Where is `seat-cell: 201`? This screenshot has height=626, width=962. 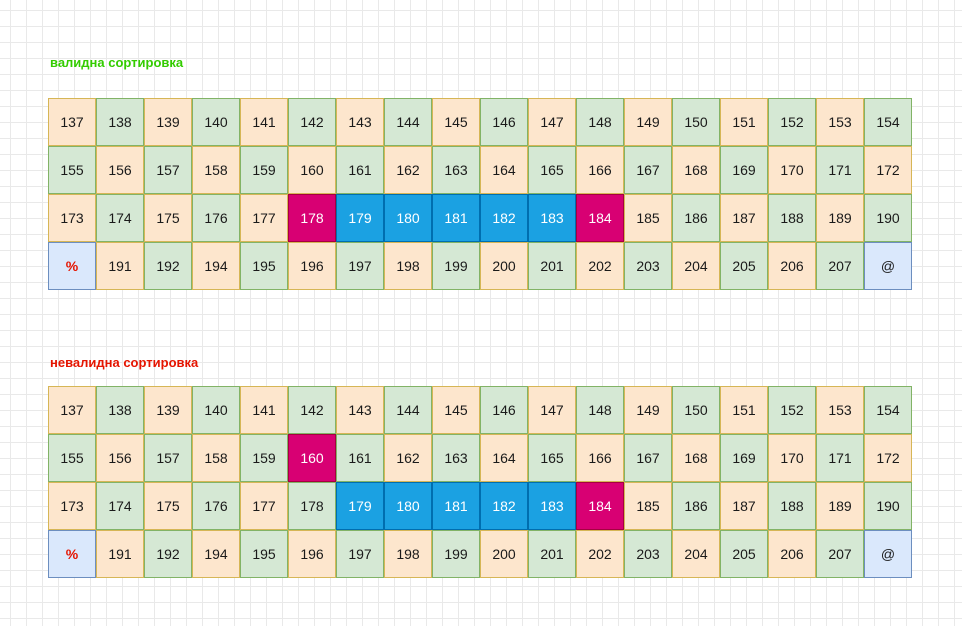
seat-cell: 201 is located at coordinates (552, 266).